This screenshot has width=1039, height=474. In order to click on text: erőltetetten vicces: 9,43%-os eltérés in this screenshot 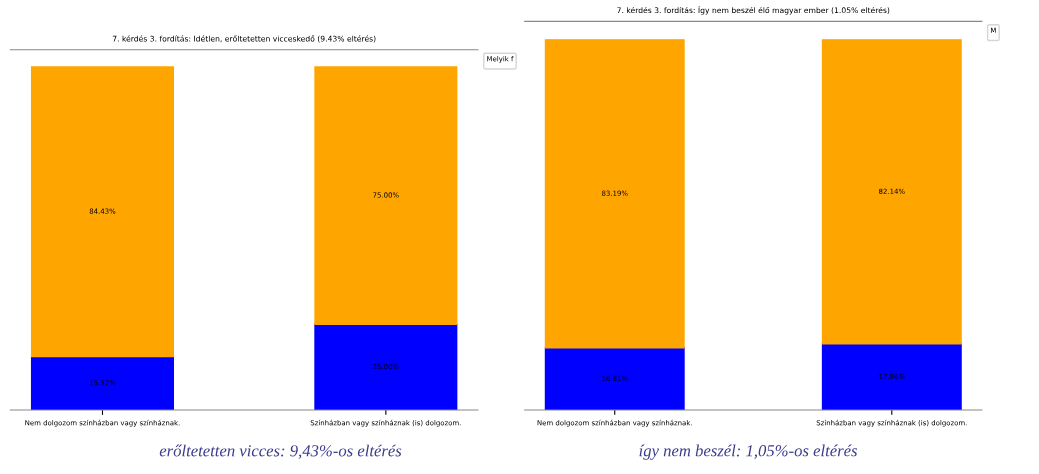, I will do `click(280, 451)`.